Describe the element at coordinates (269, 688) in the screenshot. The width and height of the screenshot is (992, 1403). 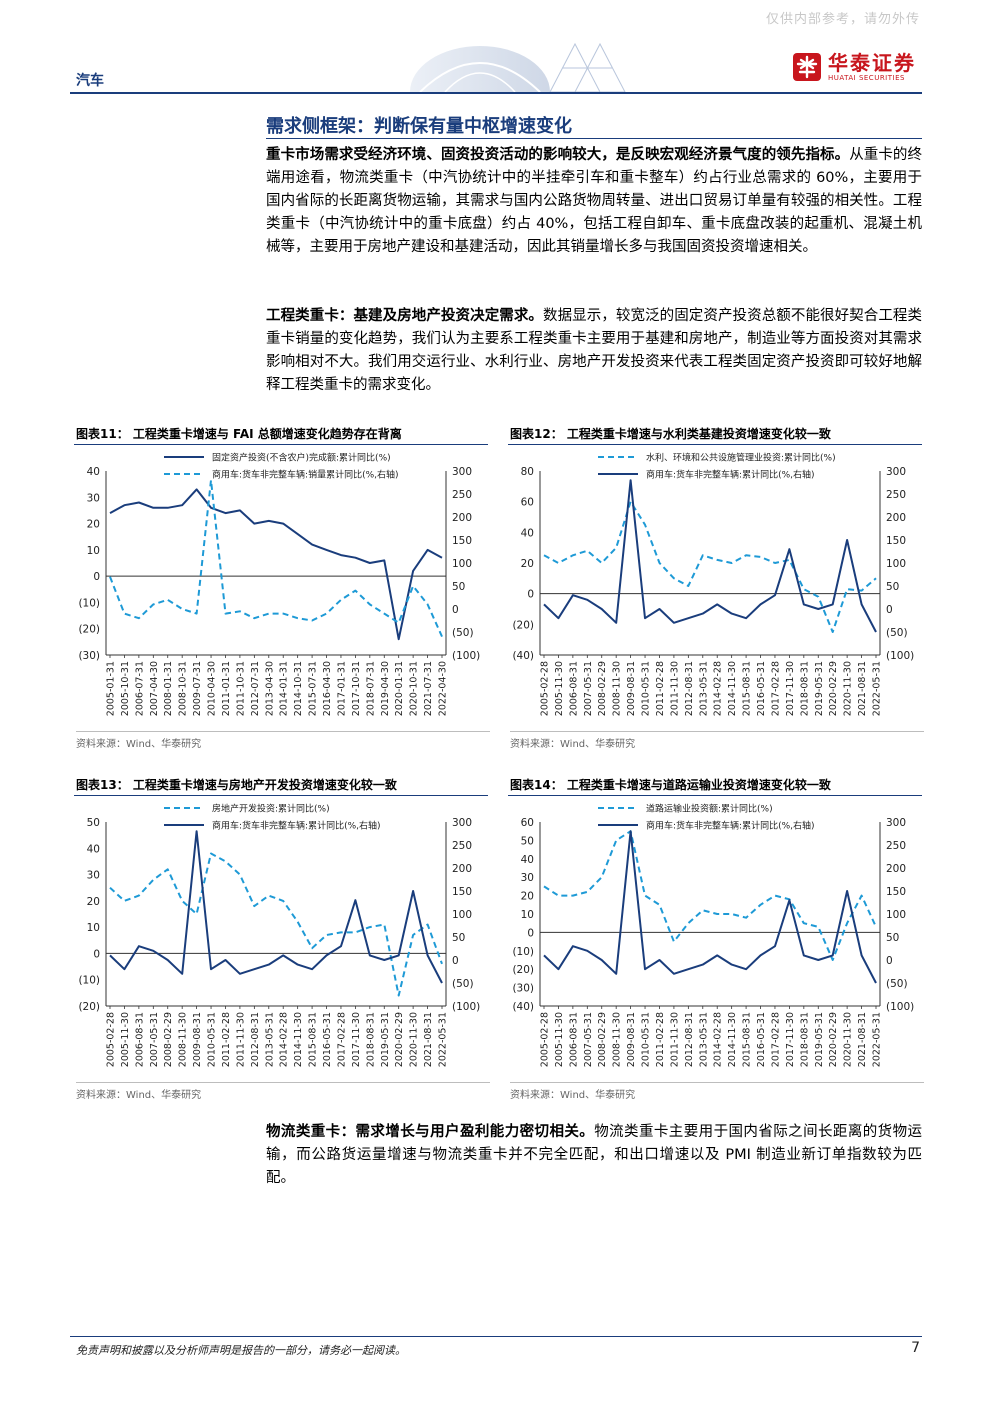
I see `x-tick-label: 2013-04-30` at that location.